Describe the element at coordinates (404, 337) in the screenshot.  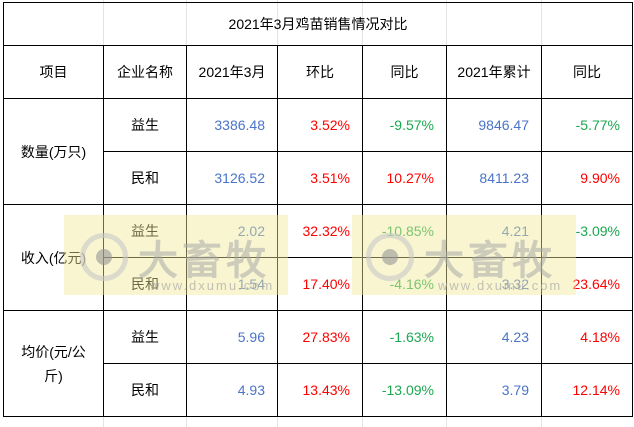
I see `yoy-value: -1.63%` at that location.